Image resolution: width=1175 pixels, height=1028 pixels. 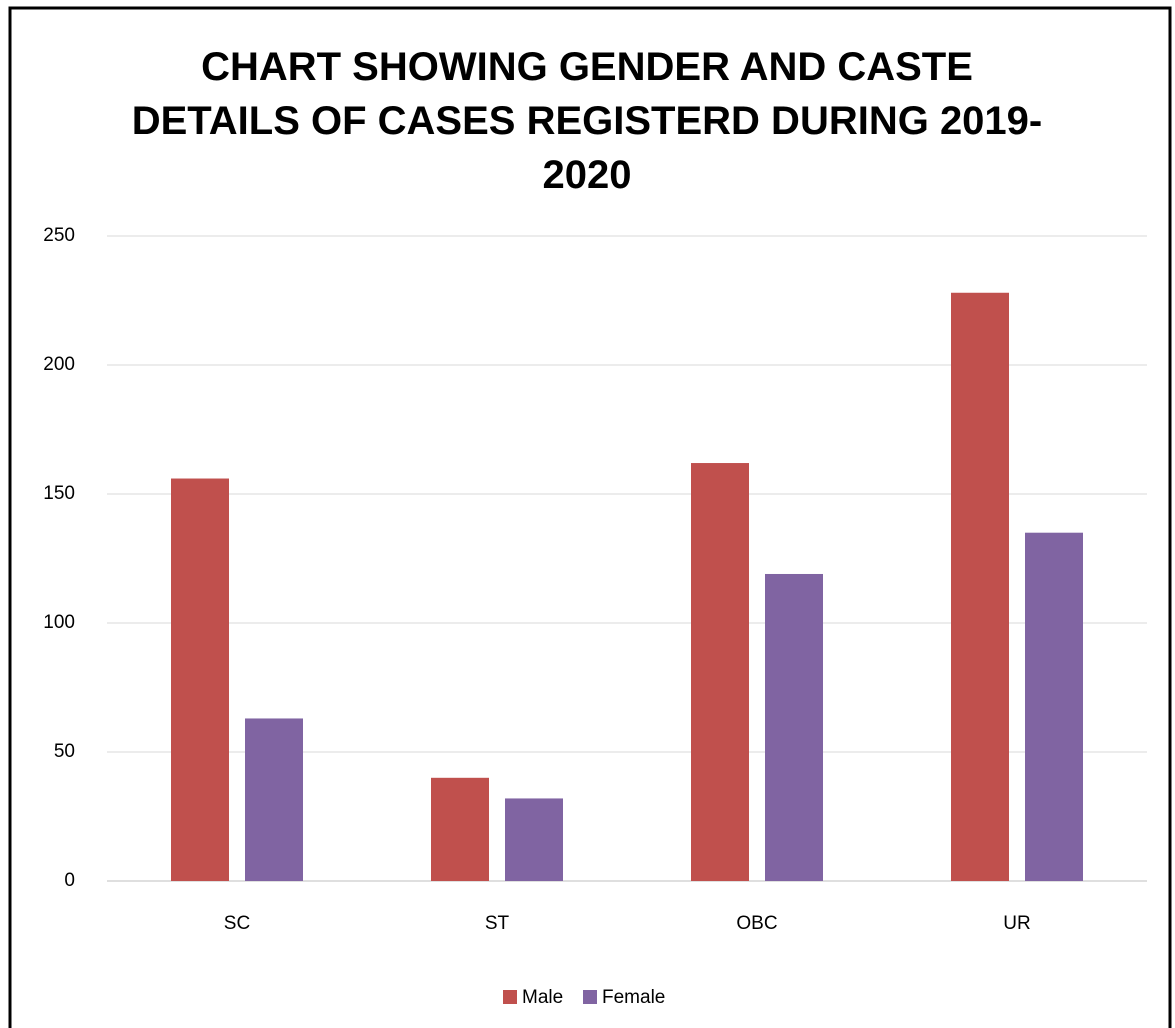 I want to click on y-tick-label: 100, so click(x=59, y=622).